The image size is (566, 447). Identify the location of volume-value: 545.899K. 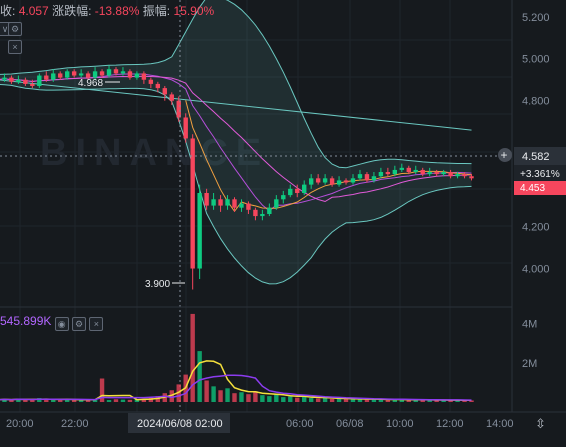
(26, 321).